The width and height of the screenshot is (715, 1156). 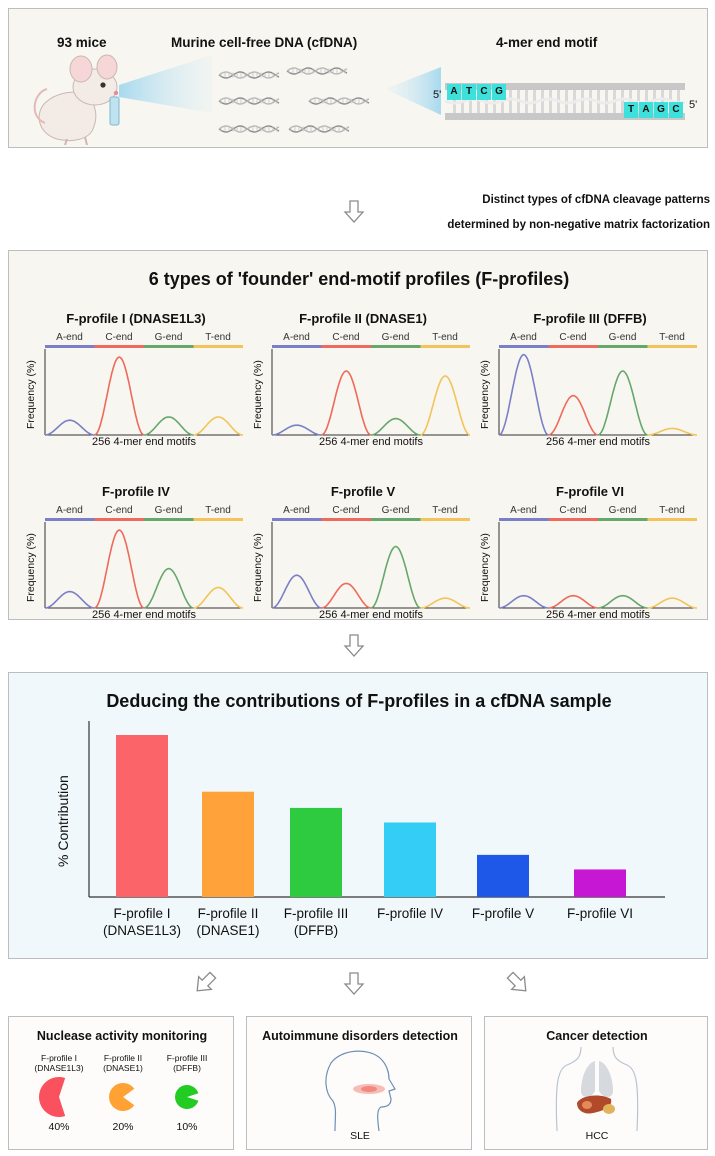 What do you see at coordinates (360, 1136) in the screenshot?
I see `sle-label: SLE` at bounding box center [360, 1136].